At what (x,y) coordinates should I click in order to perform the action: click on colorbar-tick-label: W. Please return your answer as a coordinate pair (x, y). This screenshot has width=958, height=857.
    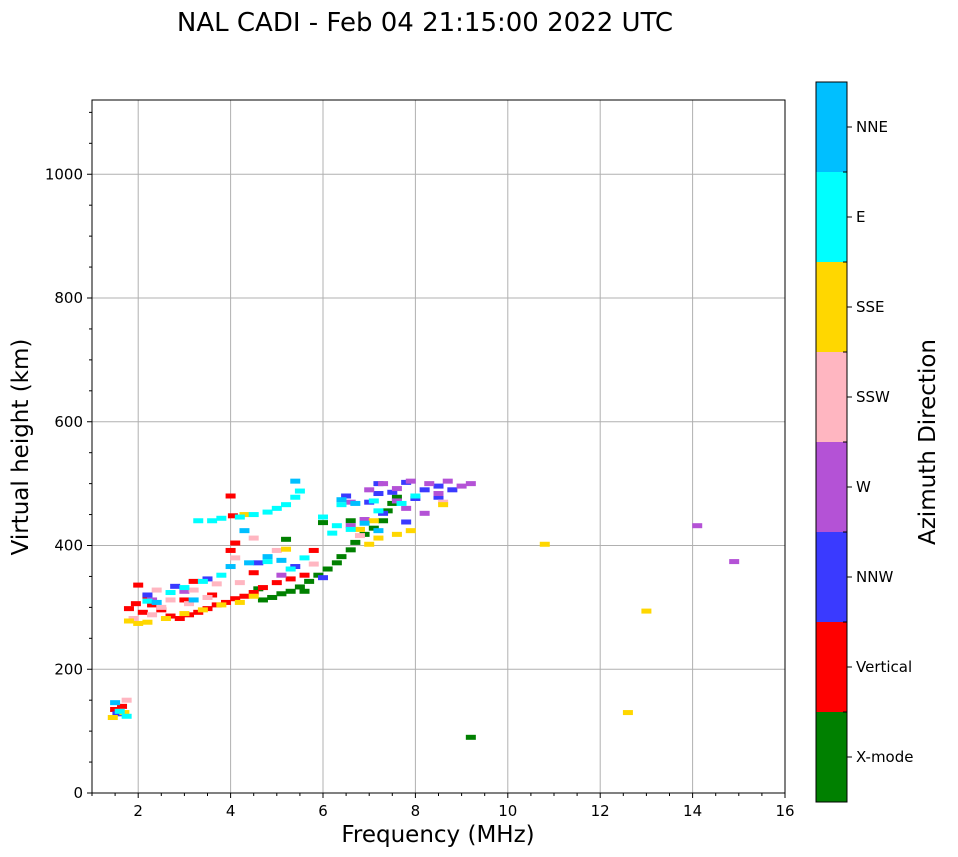
    Looking at the image, I should click on (863, 487).